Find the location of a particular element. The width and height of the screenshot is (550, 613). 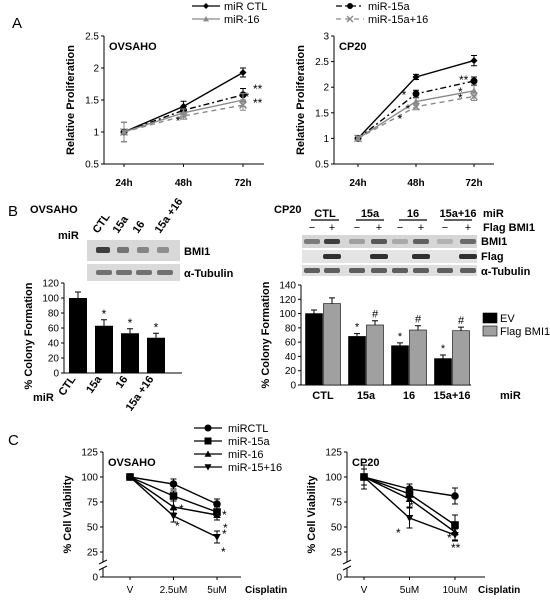

chart-a1-ytick-label: 2 is located at coordinates (96, 69).